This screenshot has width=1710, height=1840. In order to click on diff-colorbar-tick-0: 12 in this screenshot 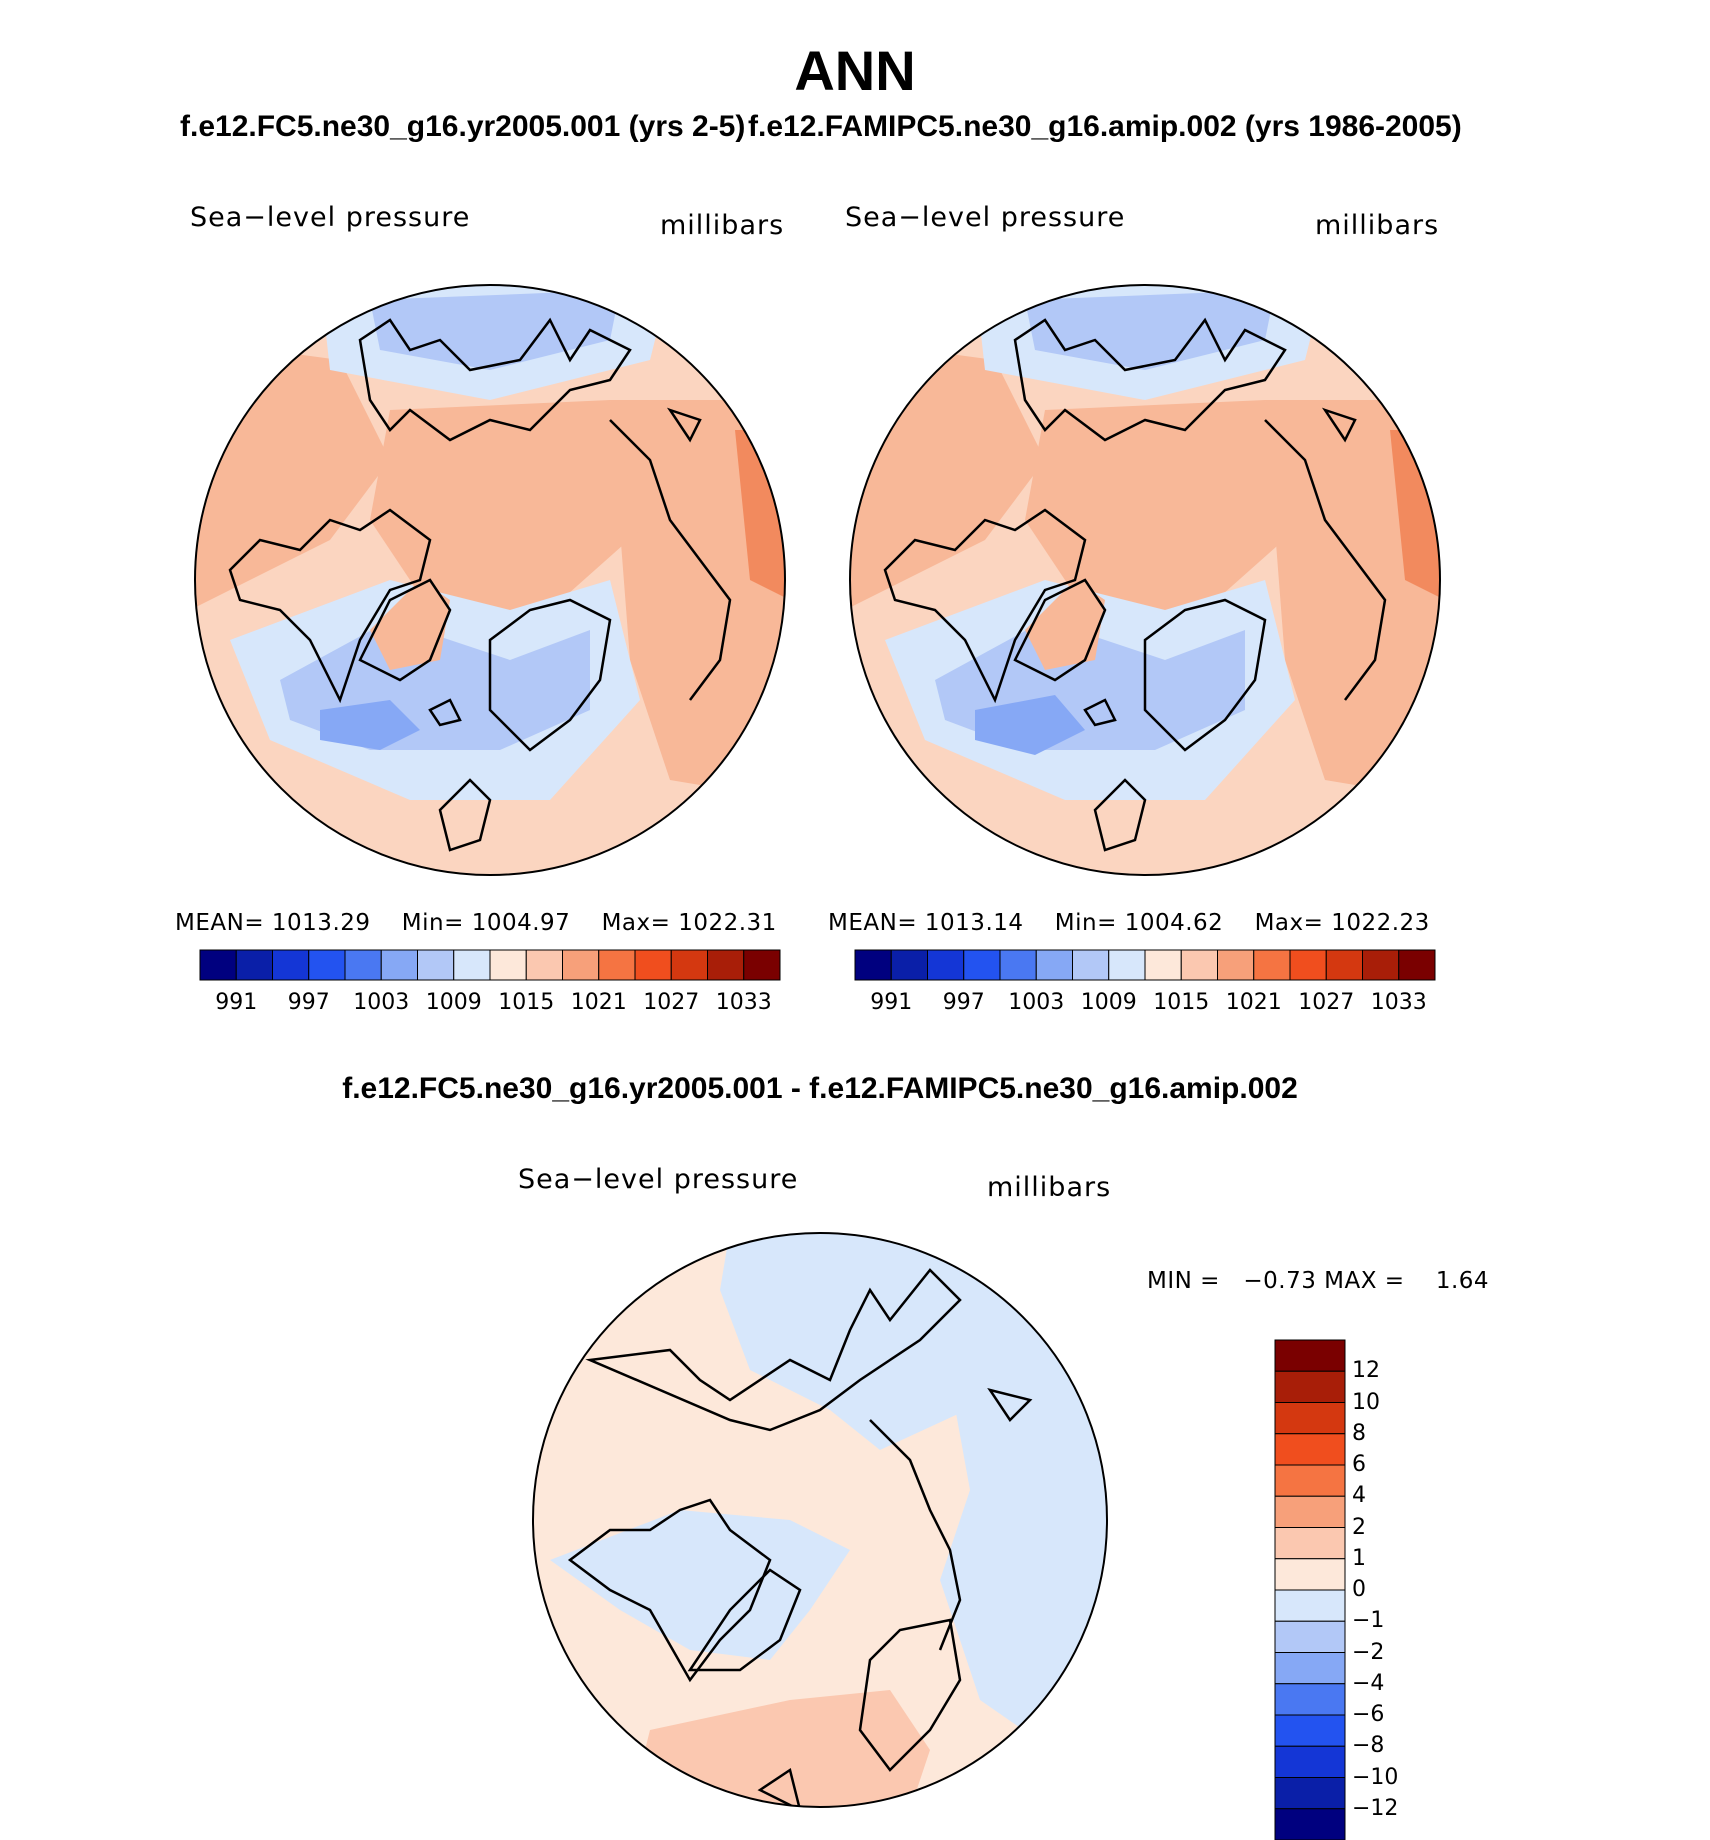, I will do `click(1366, 1371)`.